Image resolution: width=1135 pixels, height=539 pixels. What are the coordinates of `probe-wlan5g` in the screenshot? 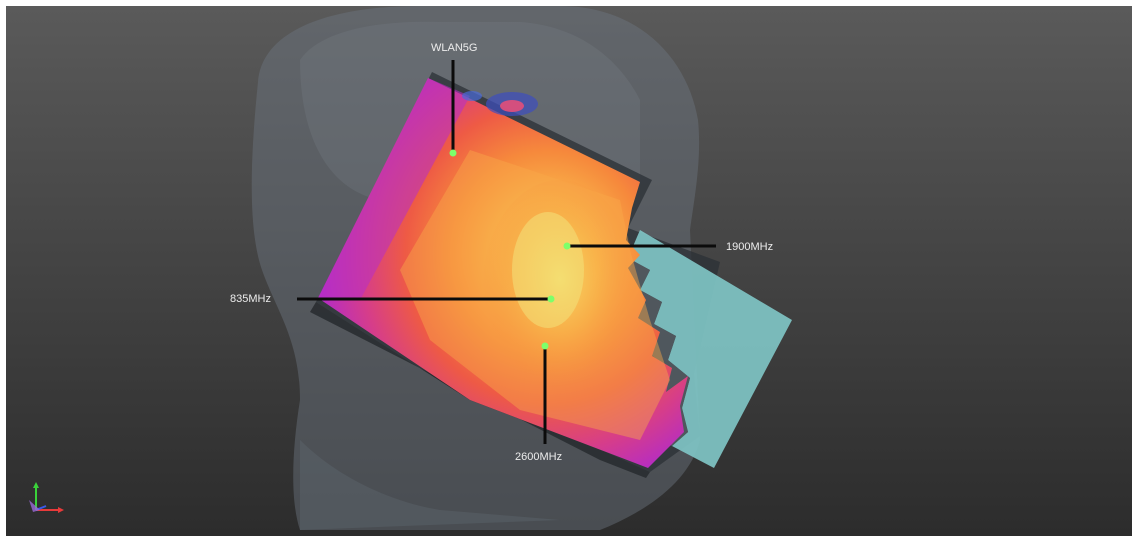 It's located at (453, 108).